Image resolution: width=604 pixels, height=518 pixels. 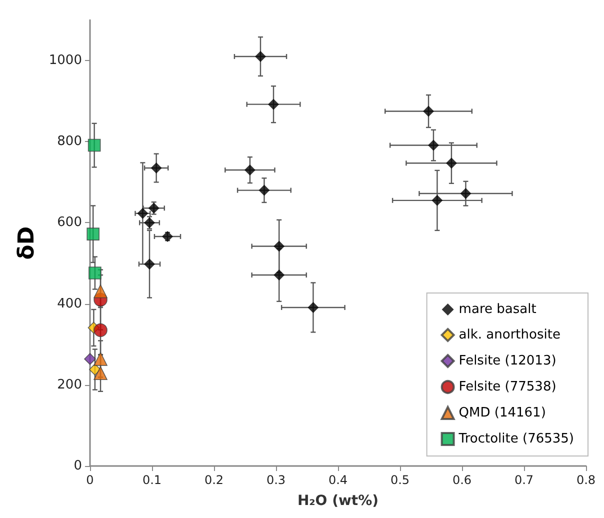 What do you see at coordinates (338, 480) in the screenshot?
I see `x-tick-label: 0.4` at bounding box center [338, 480].